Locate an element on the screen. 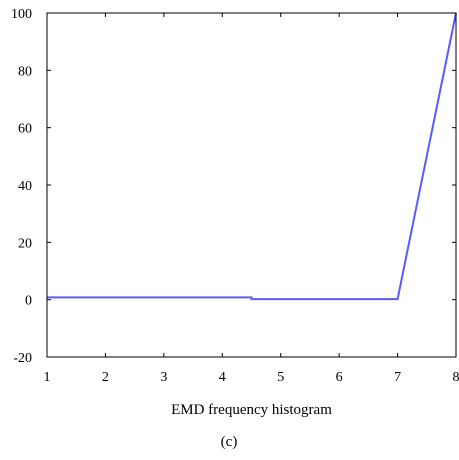 This screenshot has height=460, width=459. x-tick-label: 4 is located at coordinates (222, 377).